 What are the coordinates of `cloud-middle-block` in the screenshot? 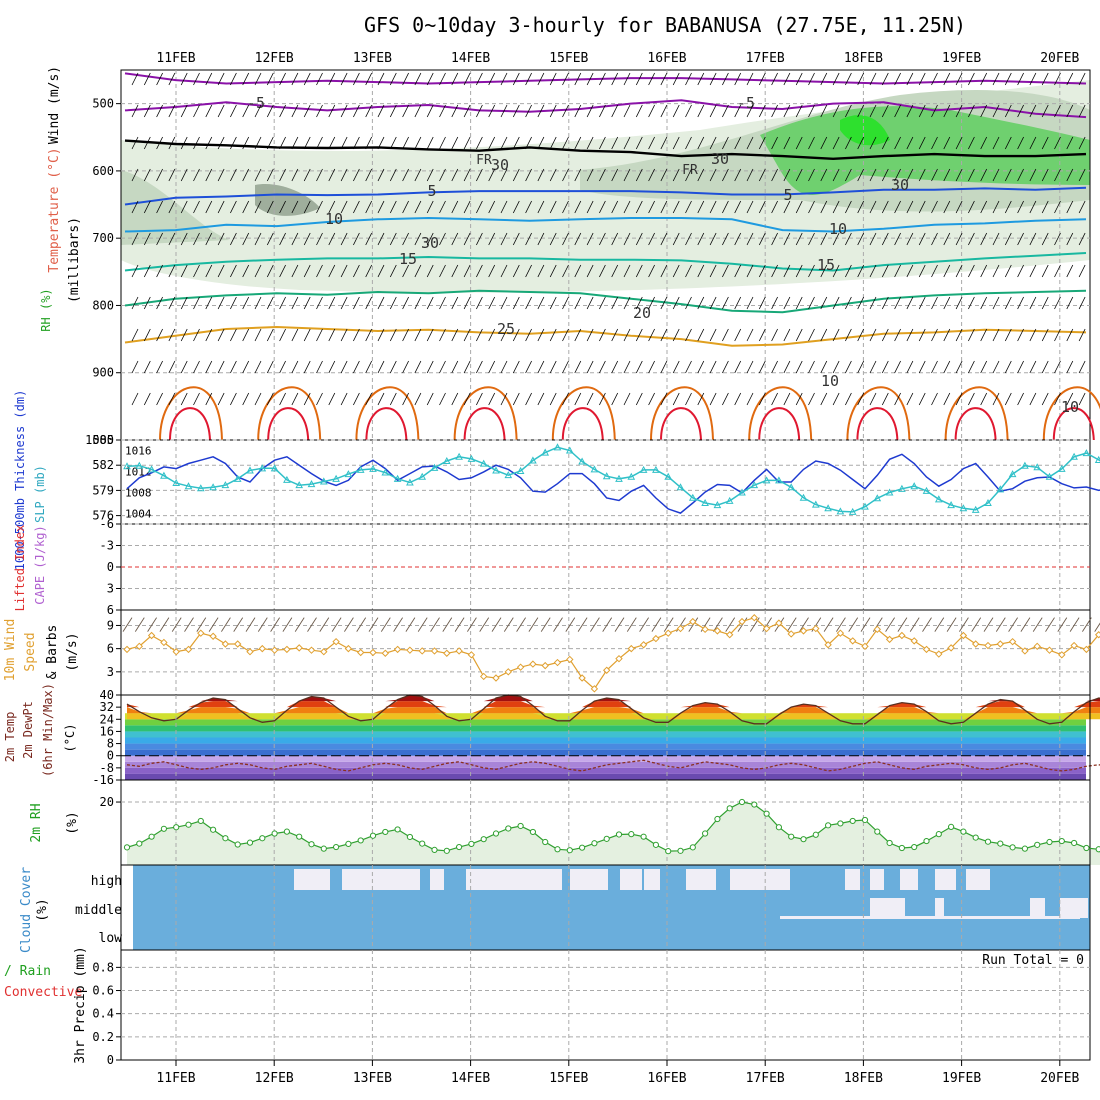 It's located at (894, 908).